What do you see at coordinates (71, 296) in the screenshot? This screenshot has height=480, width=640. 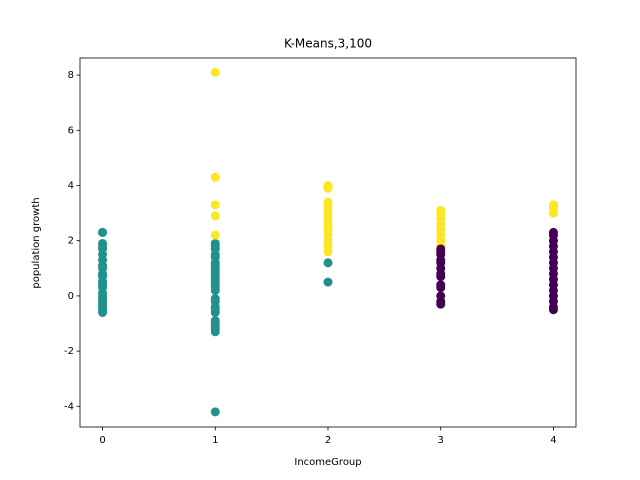 I see `y-tick-label: 0` at bounding box center [71, 296].